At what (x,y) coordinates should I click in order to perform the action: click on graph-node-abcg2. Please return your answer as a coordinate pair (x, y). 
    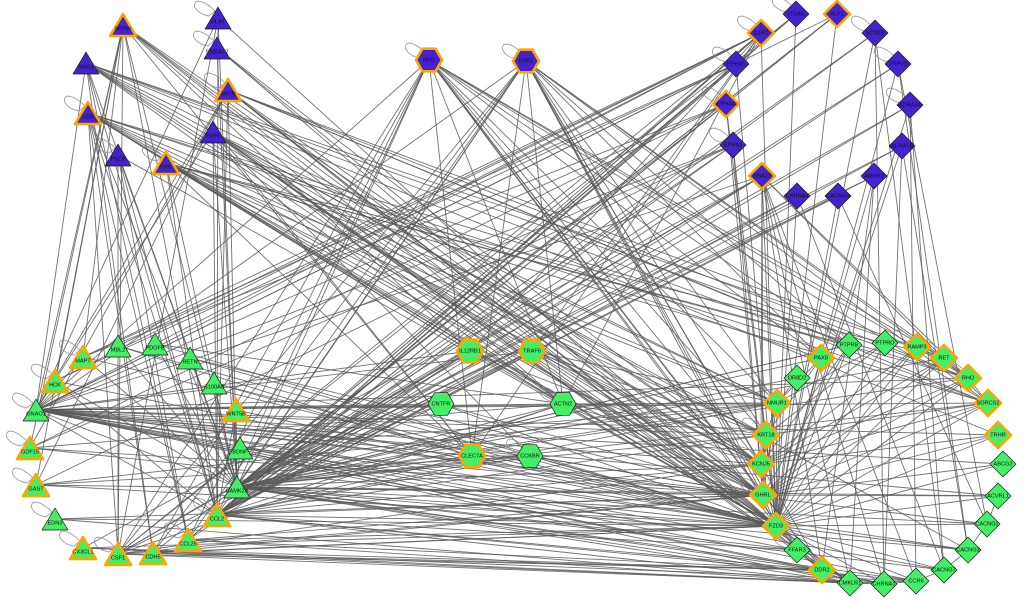
    Looking at the image, I should click on (1003, 464).